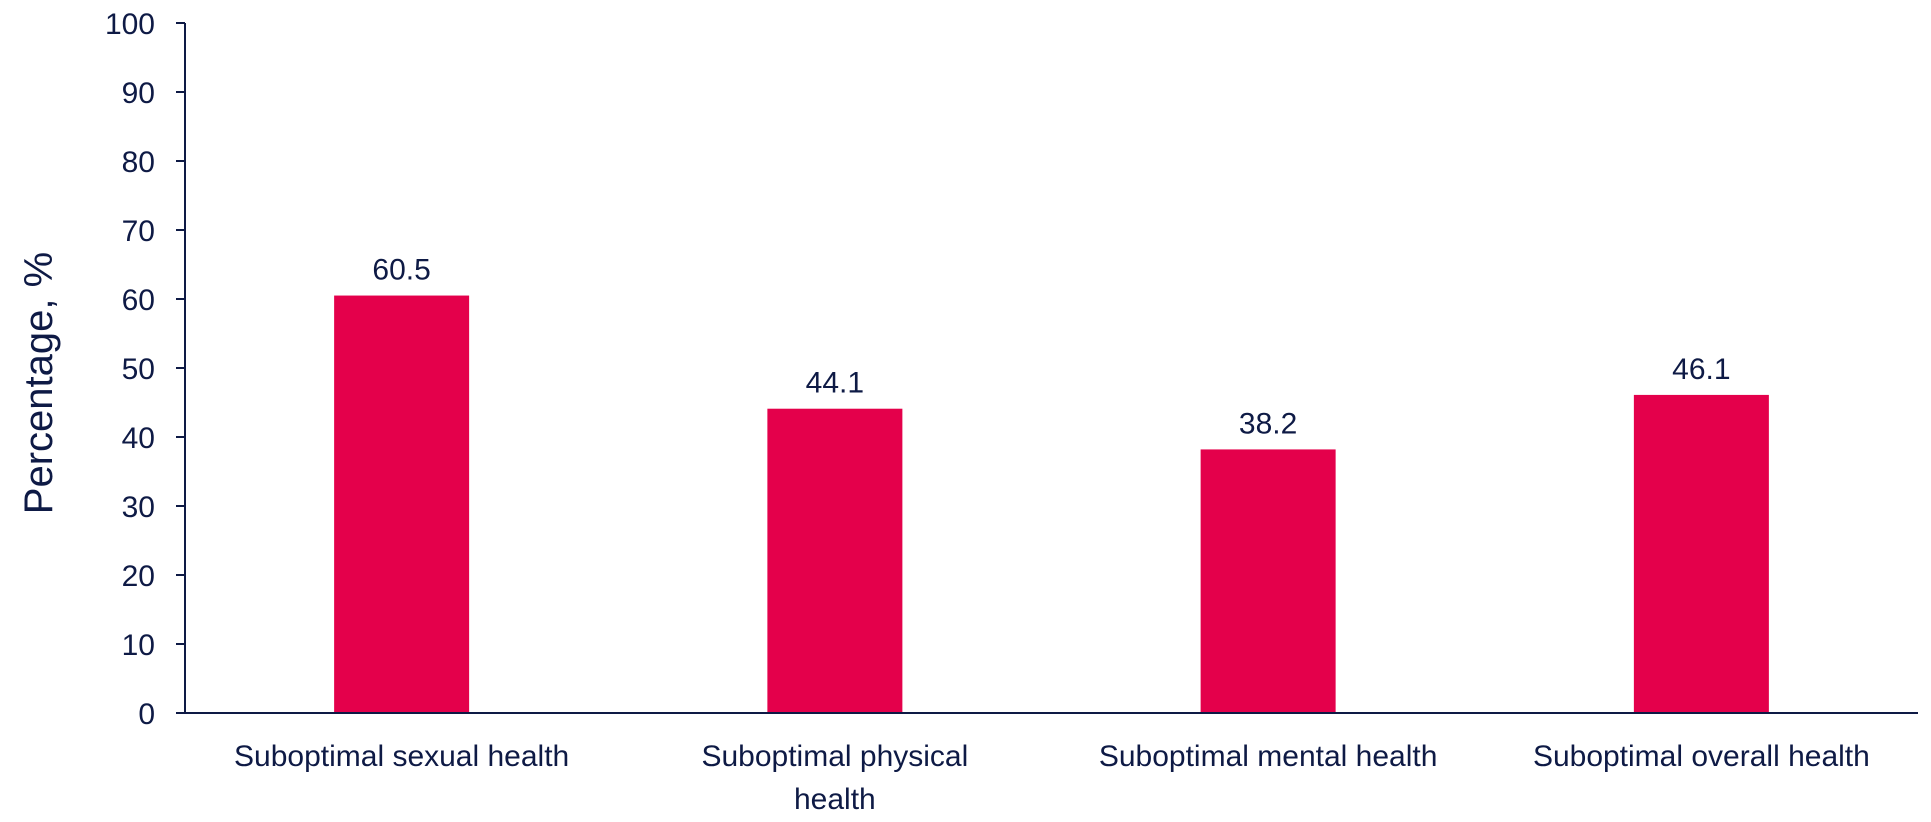 The image size is (1931, 822). What do you see at coordinates (138, 162) in the screenshot?
I see `y-tick-label: 80` at bounding box center [138, 162].